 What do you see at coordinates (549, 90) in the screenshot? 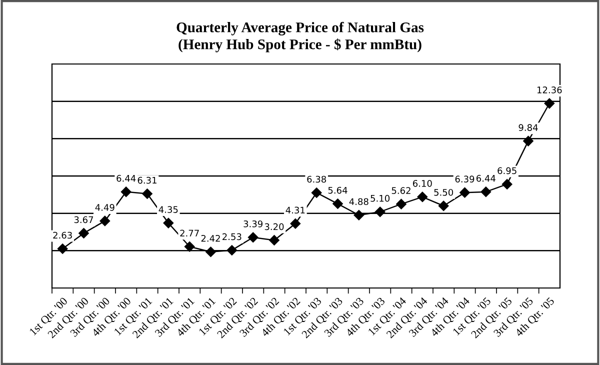
I see `data-label: 12.36` at bounding box center [549, 90].